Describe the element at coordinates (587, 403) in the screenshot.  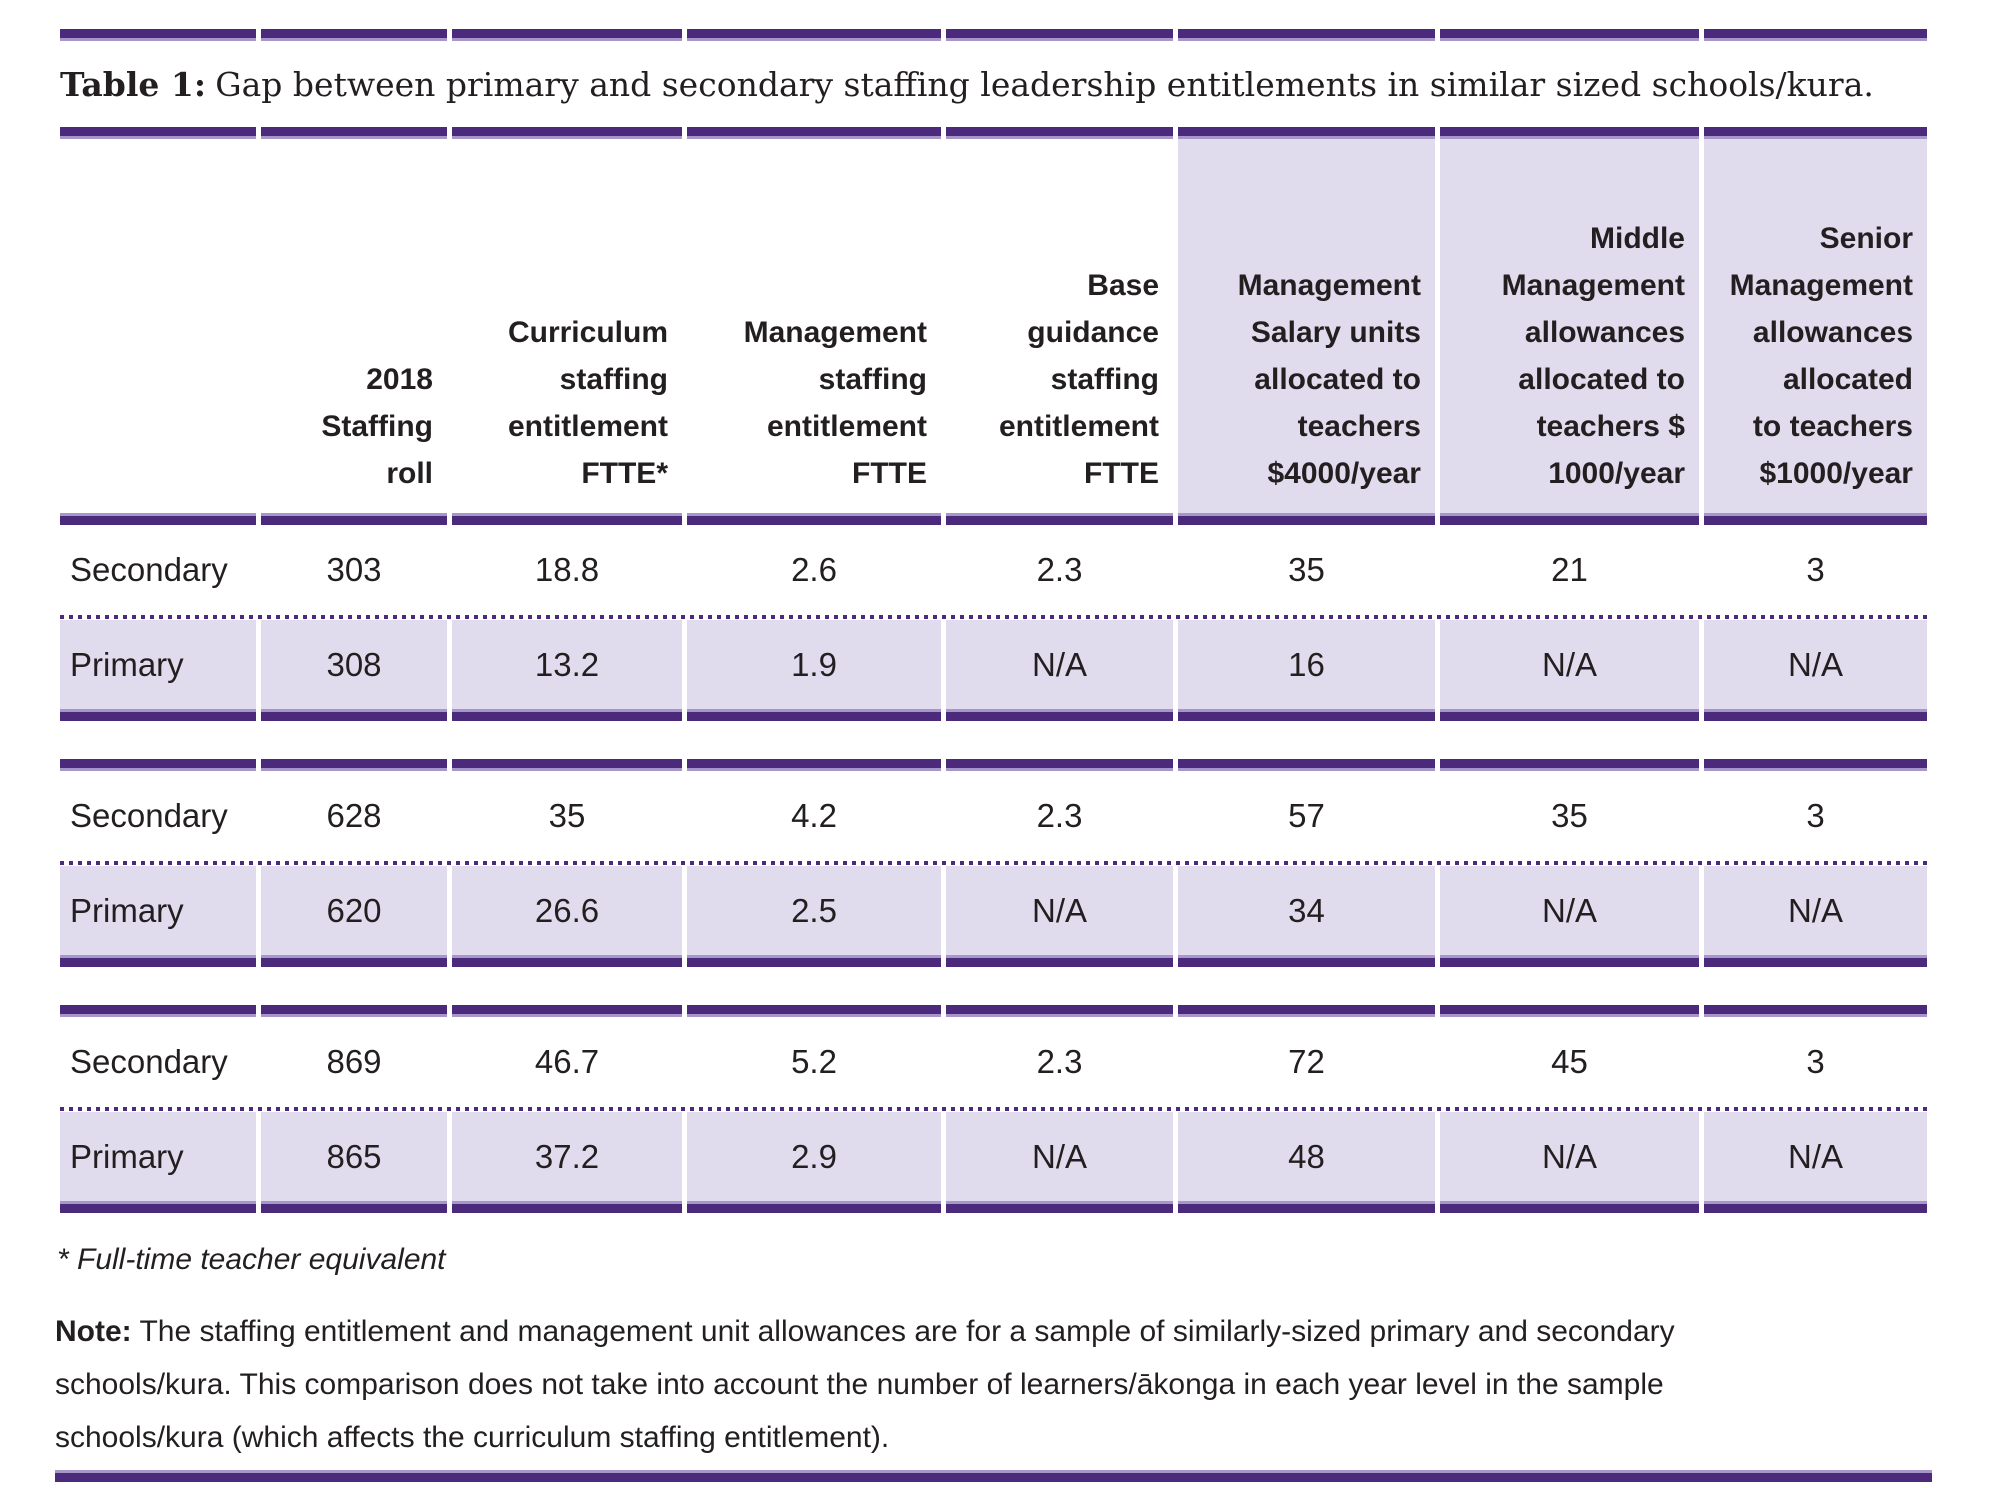
I see `column-header-curriculum-staffing: Curriculum staffing entitlement FTTE*` at that location.